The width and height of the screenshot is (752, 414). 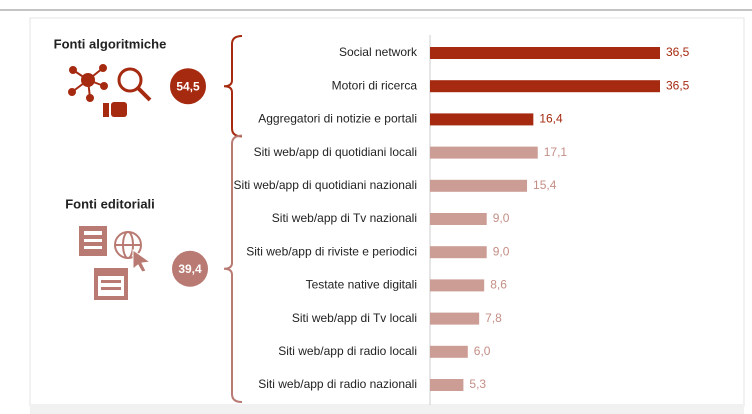 What do you see at coordinates (110, 43) in the screenshot?
I see `group-title: Fonti algoritmiche` at bounding box center [110, 43].